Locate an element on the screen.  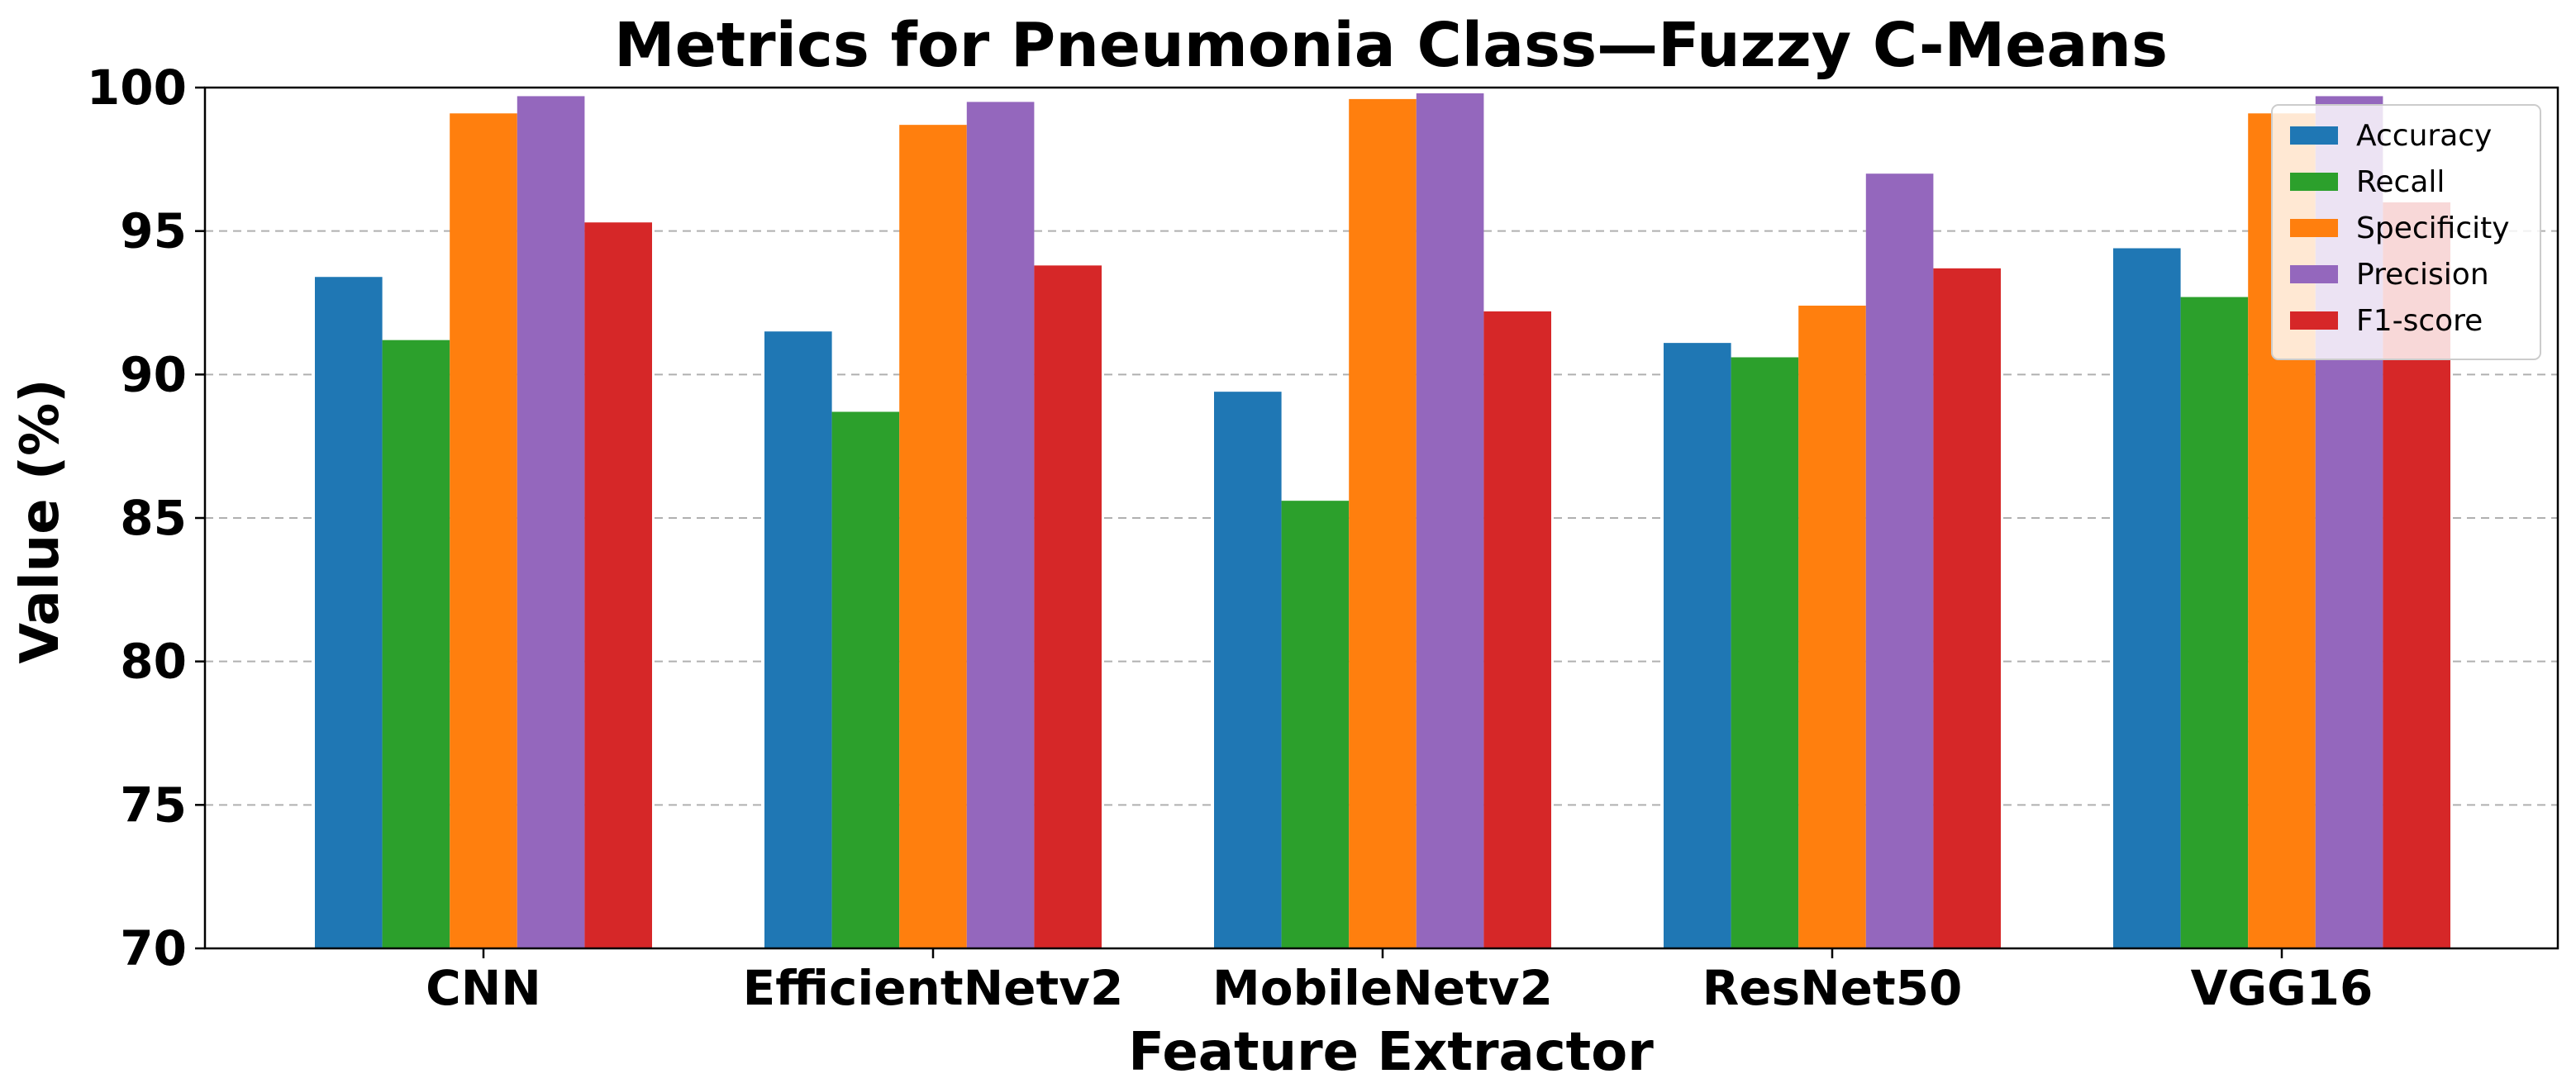
bar-f1-score-efficientnetv2 is located at coordinates (1068, 606).